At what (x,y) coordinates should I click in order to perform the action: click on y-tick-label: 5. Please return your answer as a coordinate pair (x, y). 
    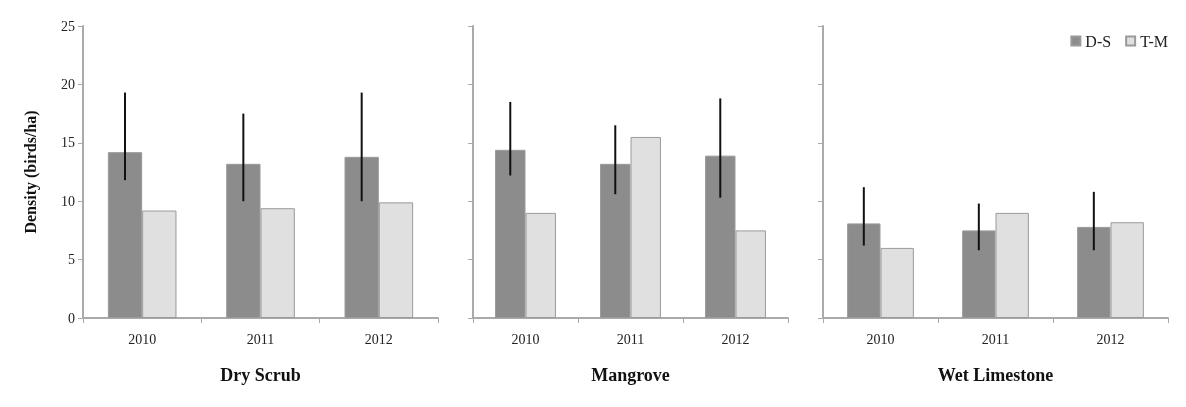
    Looking at the image, I should click on (71, 260).